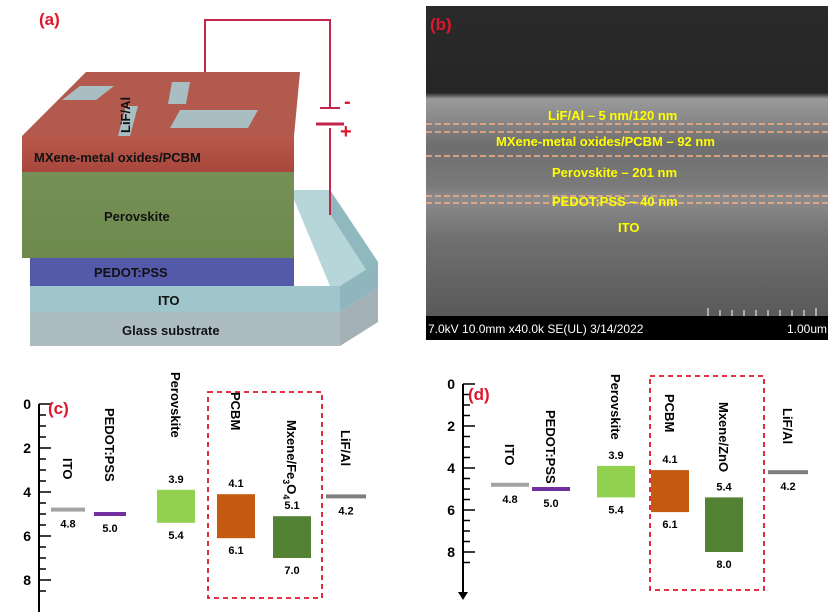 This screenshot has height=614, width=829. I want to click on ito-layer-side, so click(354, 239).